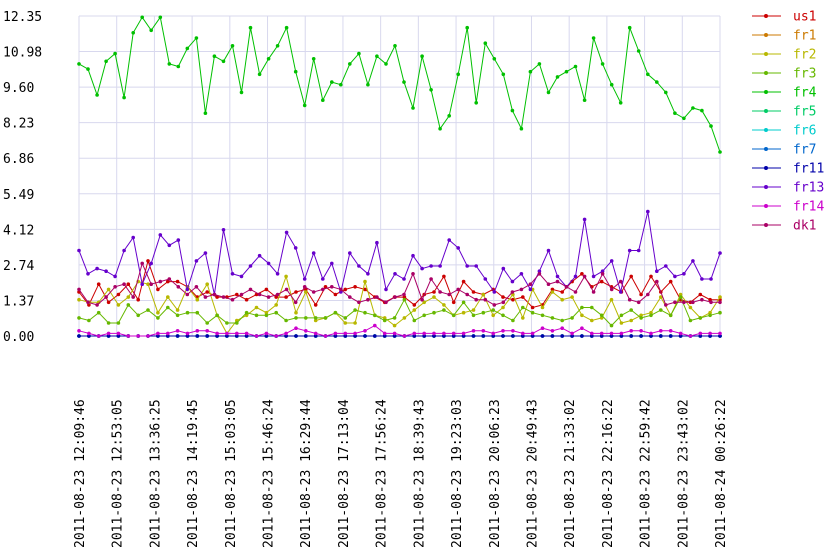  What do you see at coordinates (18, 266) in the screenshot?
I see `y-tick-label: 2.74` at bounding box center [18, 266].